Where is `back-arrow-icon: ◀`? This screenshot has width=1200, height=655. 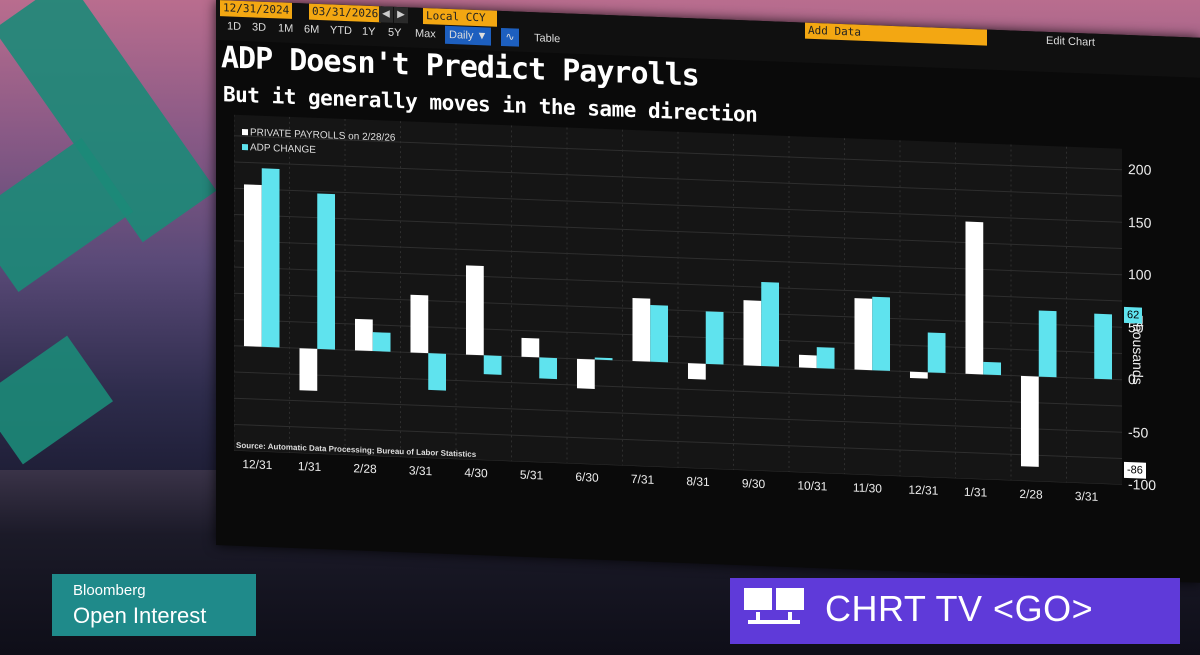
back-arrow-icon: ◀ is located at coordinates (386, 14).